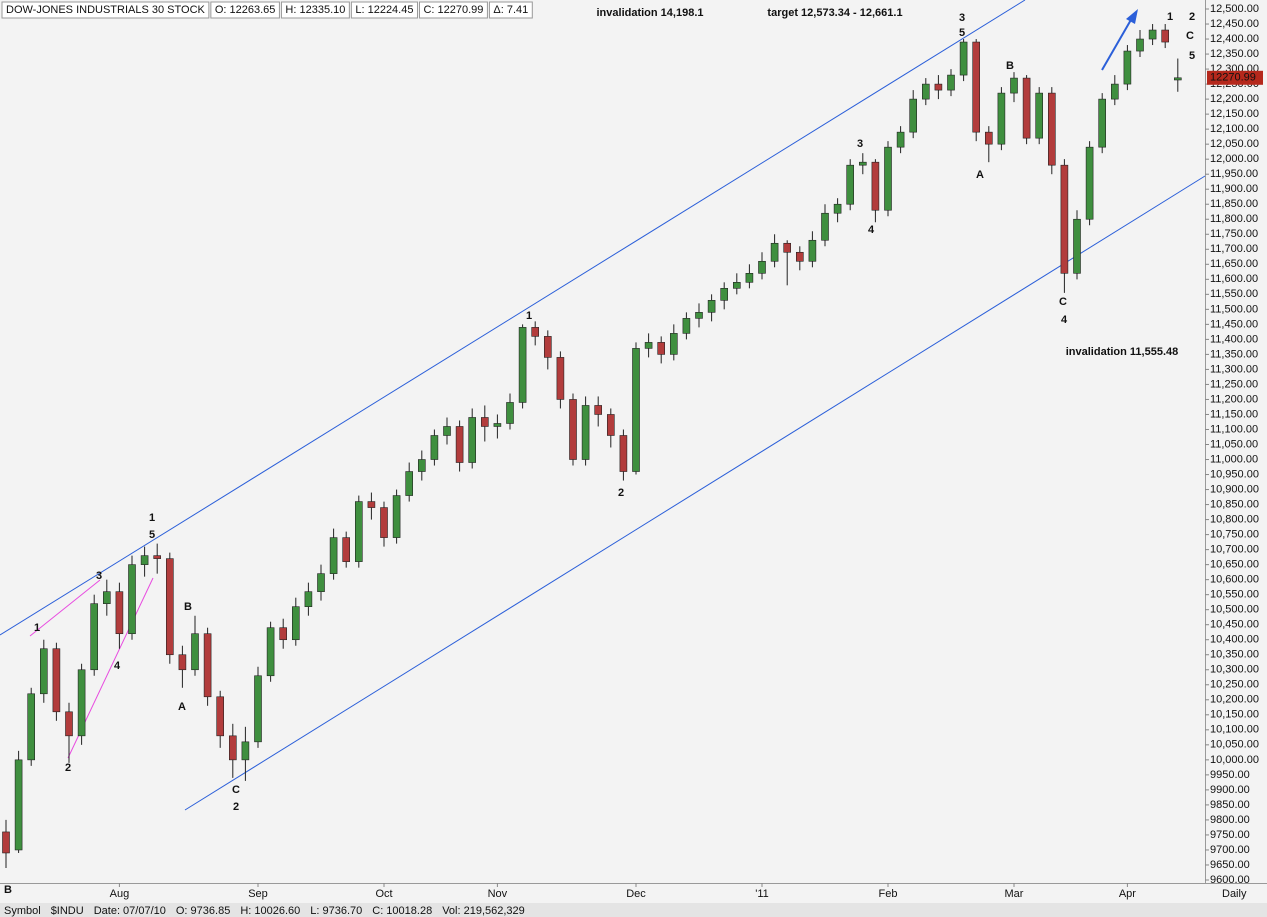 The width and height of the screenshot is (1267, 917). Describe the element at coordinates (1234, 550) in the screenshot. I see `y-tick-label: 10,700.00` at that location.